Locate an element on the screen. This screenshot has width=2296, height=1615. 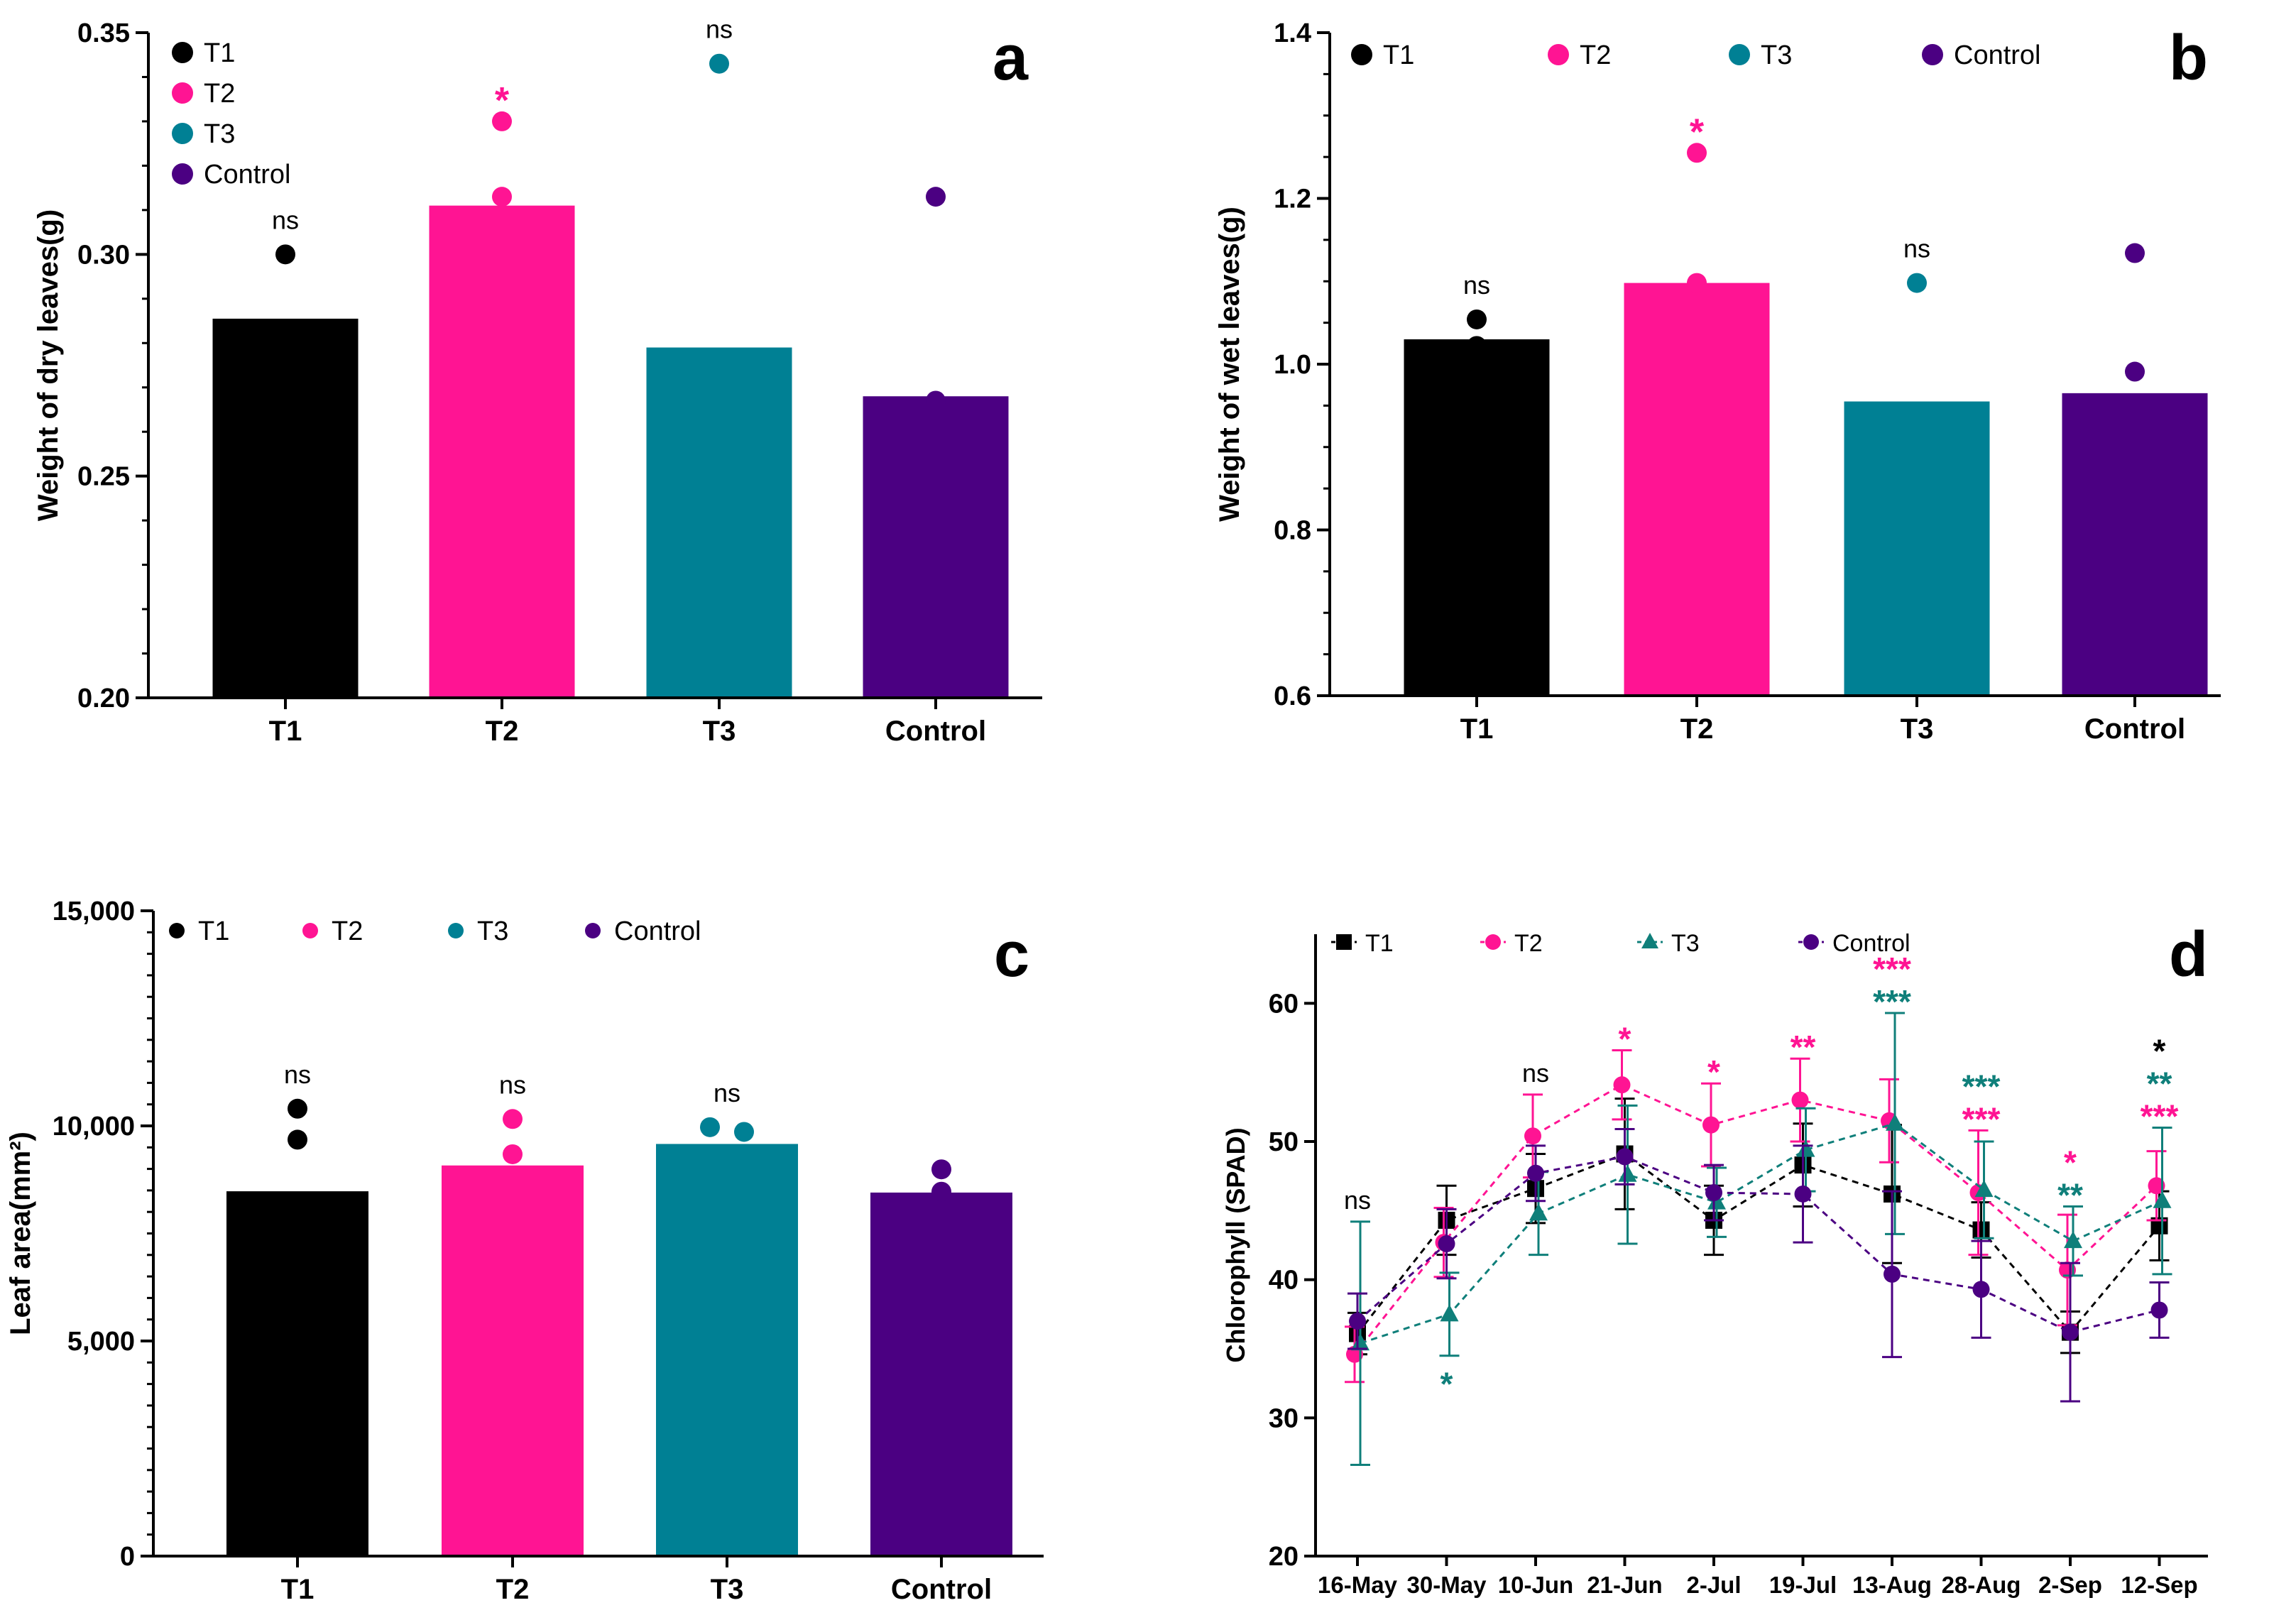
bar-control is located at coordinates (936, 547).